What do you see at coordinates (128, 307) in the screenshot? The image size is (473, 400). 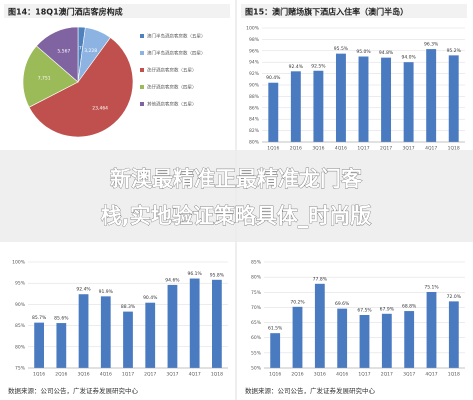 I see `value-label: 88.3%` at bounding box center [128, 307].